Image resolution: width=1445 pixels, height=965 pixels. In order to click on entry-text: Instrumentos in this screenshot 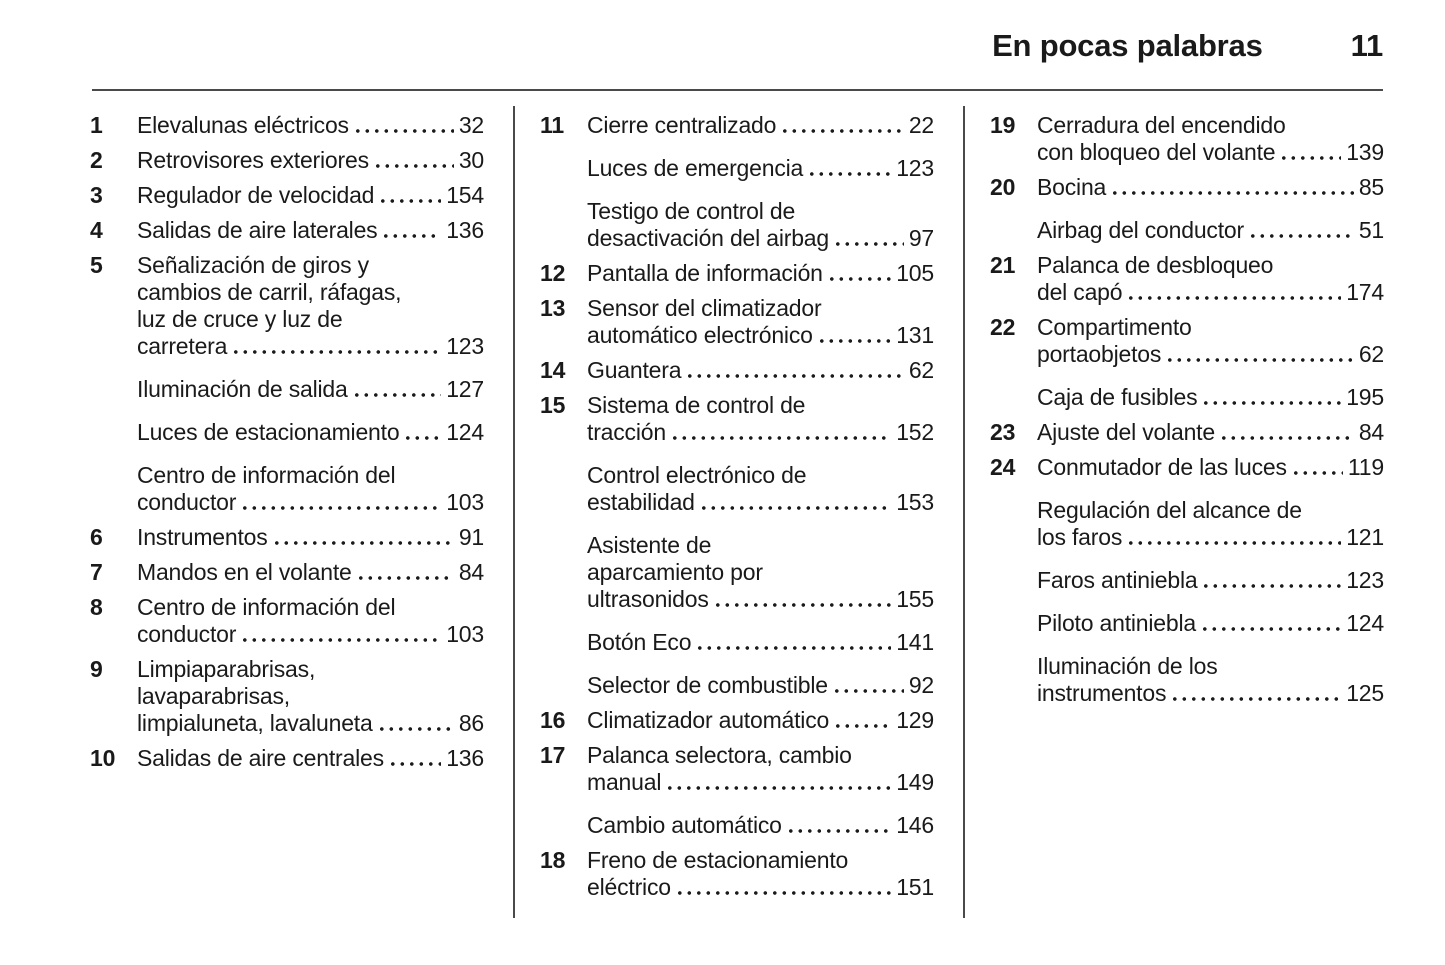, I will do `click(202, 537)`.